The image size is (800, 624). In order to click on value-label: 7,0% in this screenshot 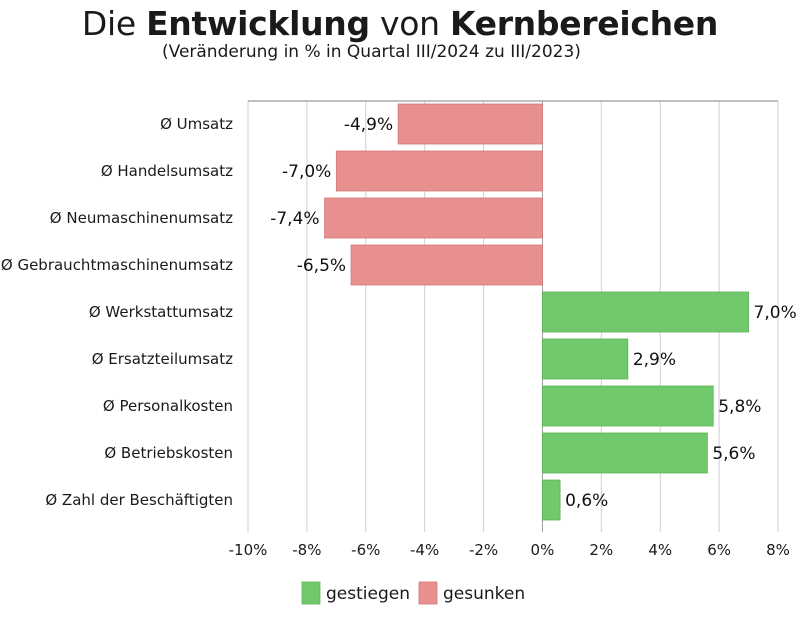, I will do `click(775, 313)`.